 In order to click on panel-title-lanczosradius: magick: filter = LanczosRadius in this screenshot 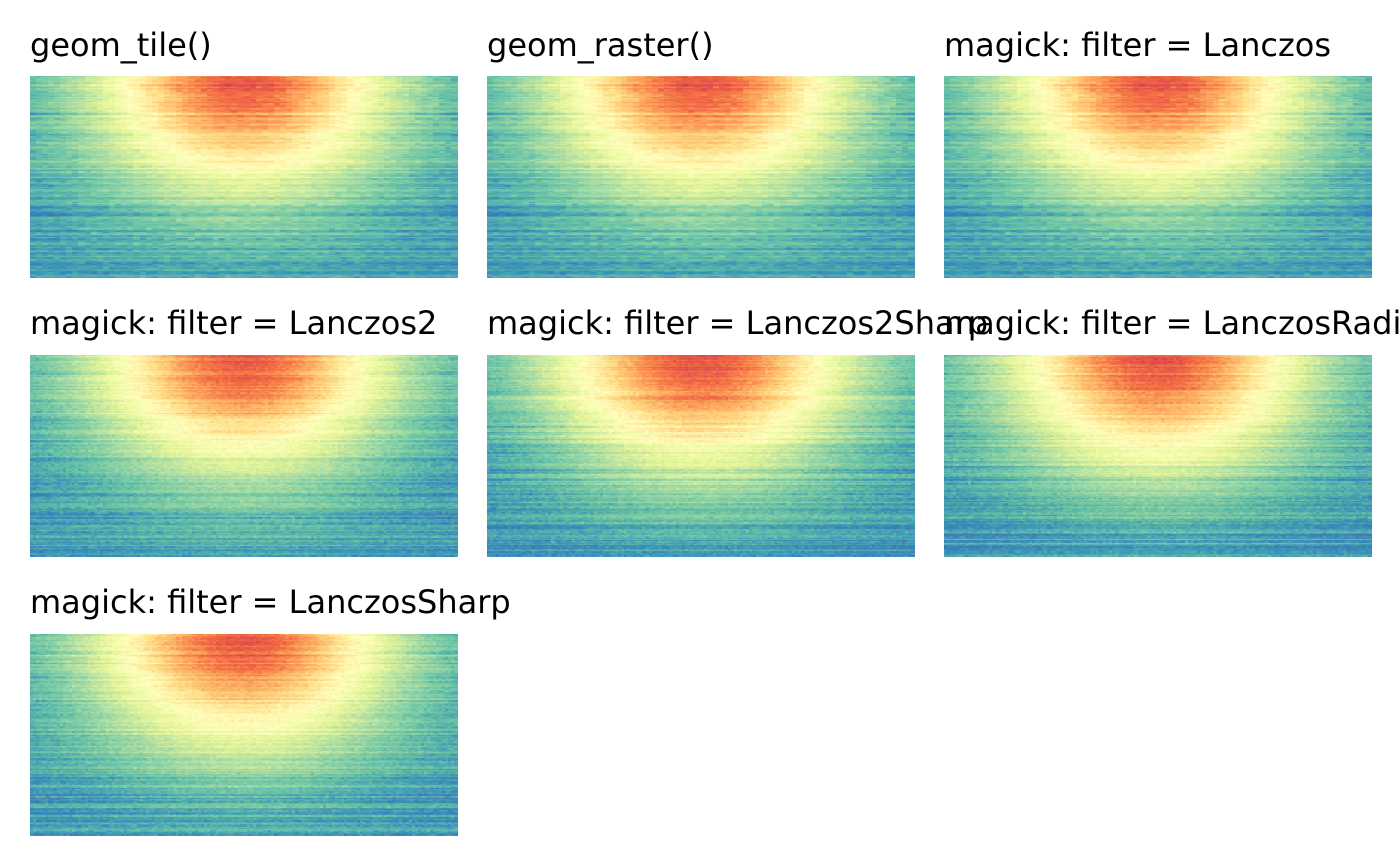, I will do `click(1172, 323)`.